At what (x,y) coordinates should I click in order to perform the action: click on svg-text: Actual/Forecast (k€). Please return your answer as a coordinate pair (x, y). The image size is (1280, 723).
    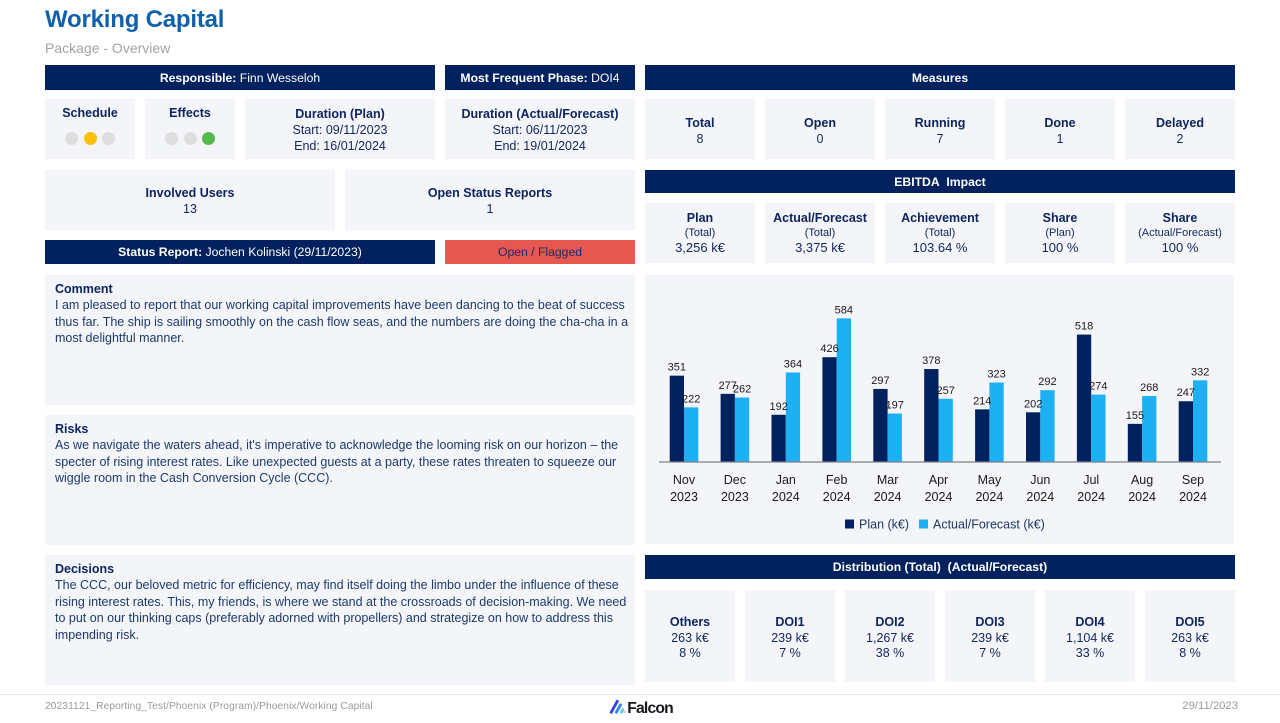
    Looking at the image, I should click on (989, 525).